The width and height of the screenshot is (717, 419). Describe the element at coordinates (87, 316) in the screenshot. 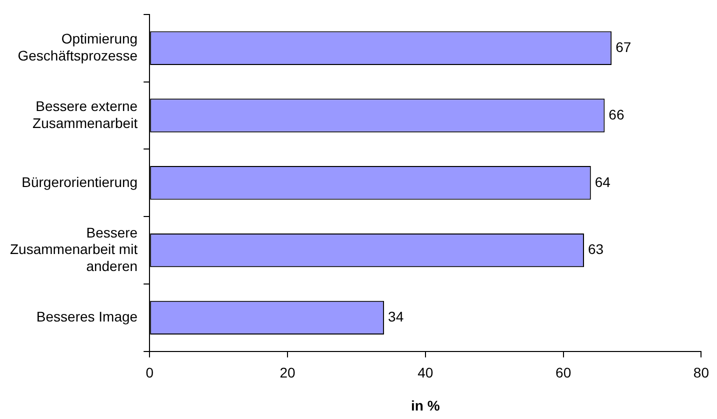

I see `y-tick-label: Besseres Image` at that location.